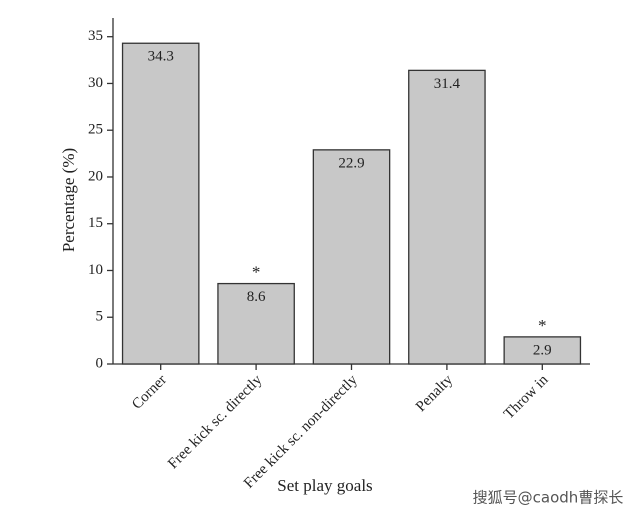  I want to click on y-tick-label: 10, so click(95, 270).